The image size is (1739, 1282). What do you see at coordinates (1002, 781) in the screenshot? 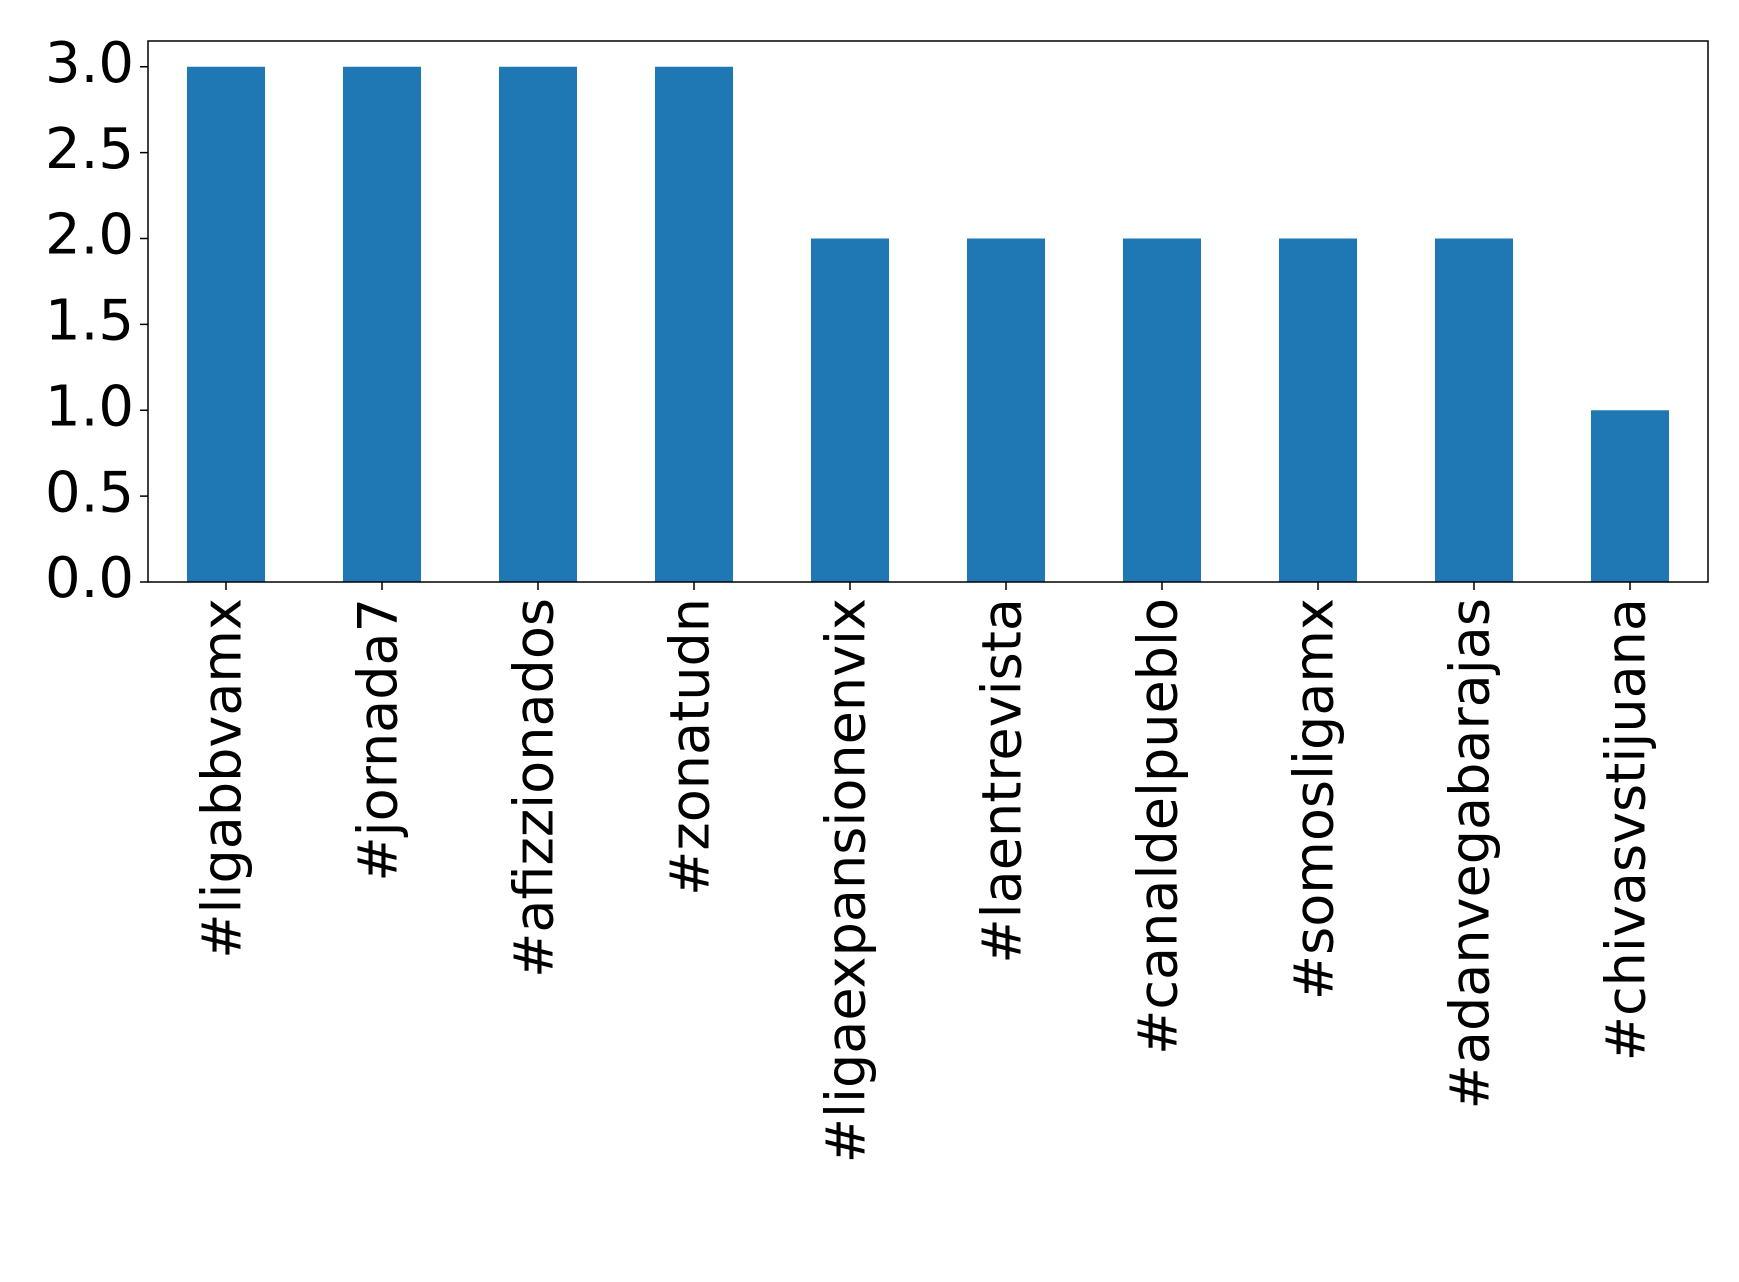
I see `x-tick-label: #laentrevista` at bounding box center [1002, 781].